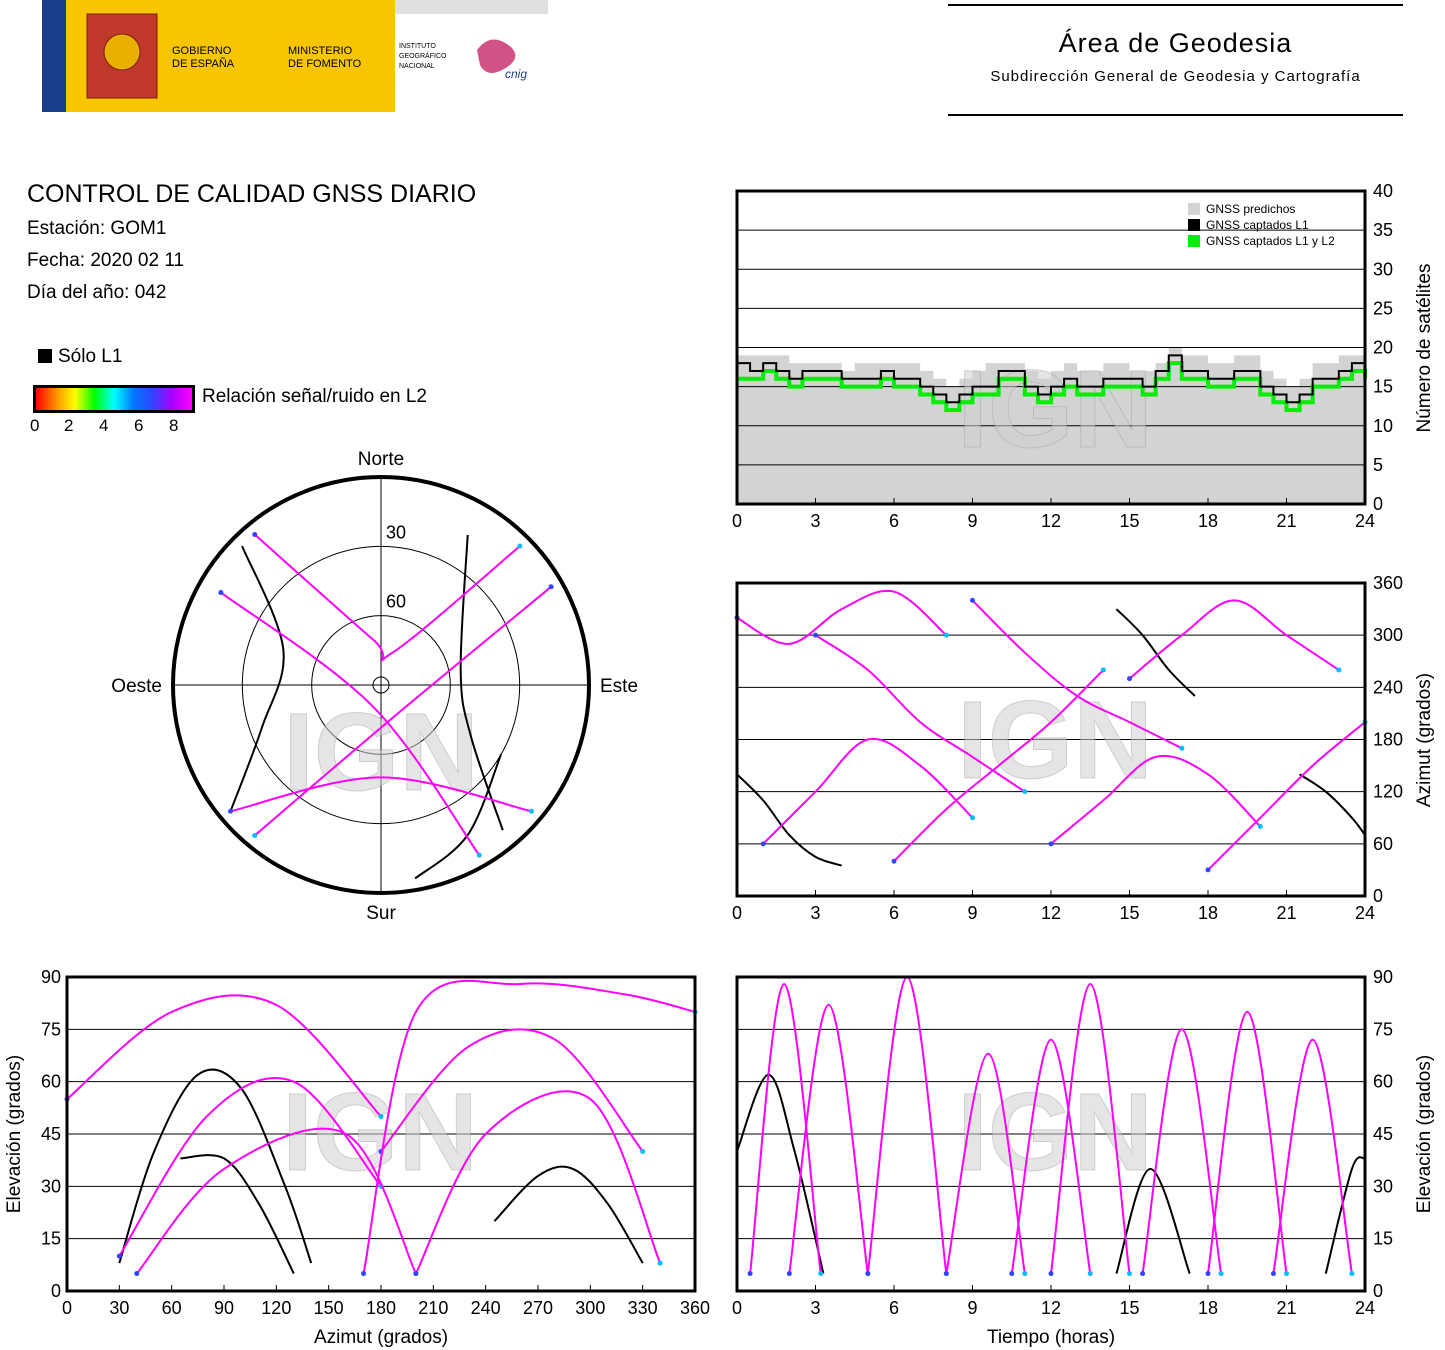  Describe the element at coordinates (381, 913) in the screenshot. I see `direction-south: Sur` at that location.